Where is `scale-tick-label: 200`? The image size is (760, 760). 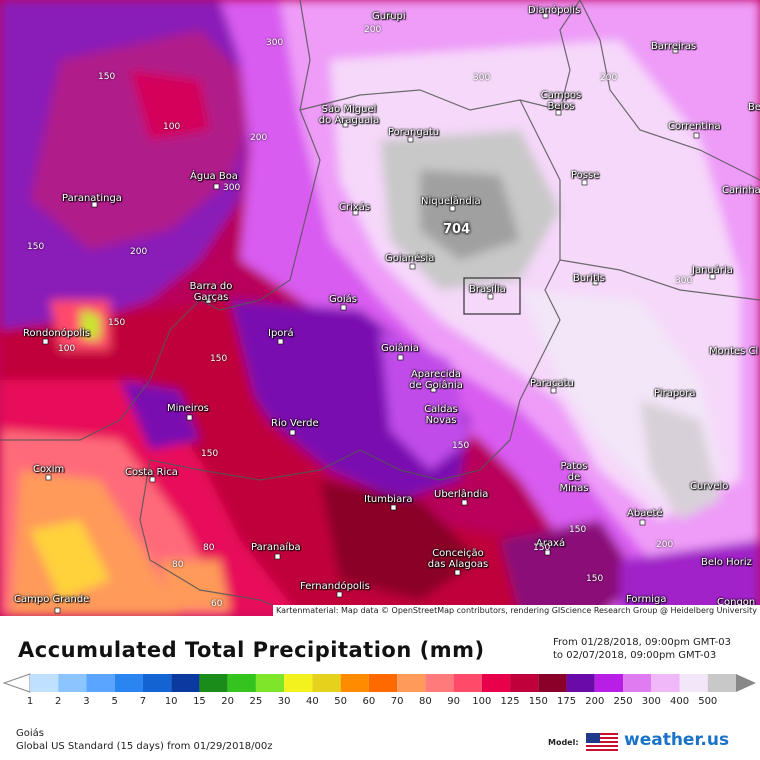 scale-tick-label: 200 is located at coordinates (595, 701).